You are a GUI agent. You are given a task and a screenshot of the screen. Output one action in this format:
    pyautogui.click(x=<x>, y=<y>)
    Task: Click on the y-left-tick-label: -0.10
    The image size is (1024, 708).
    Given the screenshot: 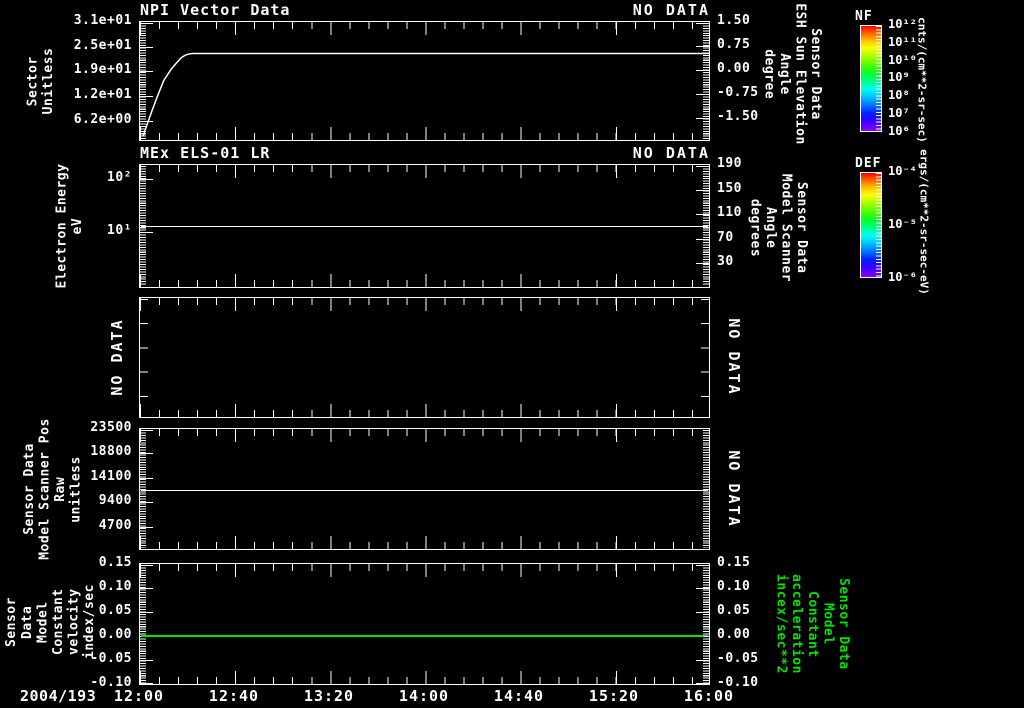 What is the action you would take?
    pyautogui.click(x=111, y=682)
    